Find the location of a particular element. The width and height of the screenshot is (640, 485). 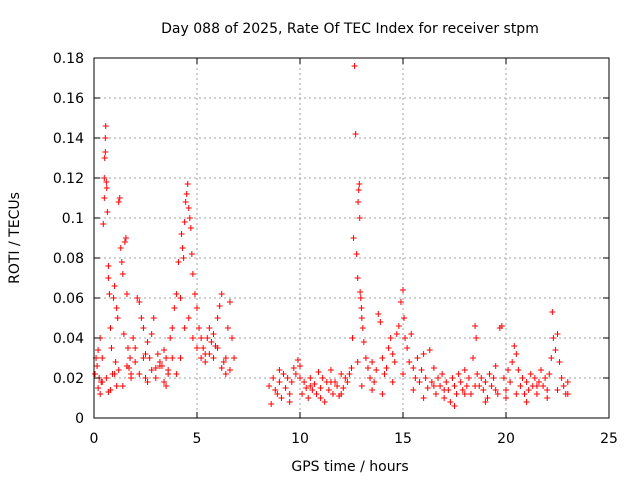

x-tick-label: 10 is located at coordinates (300, 439).